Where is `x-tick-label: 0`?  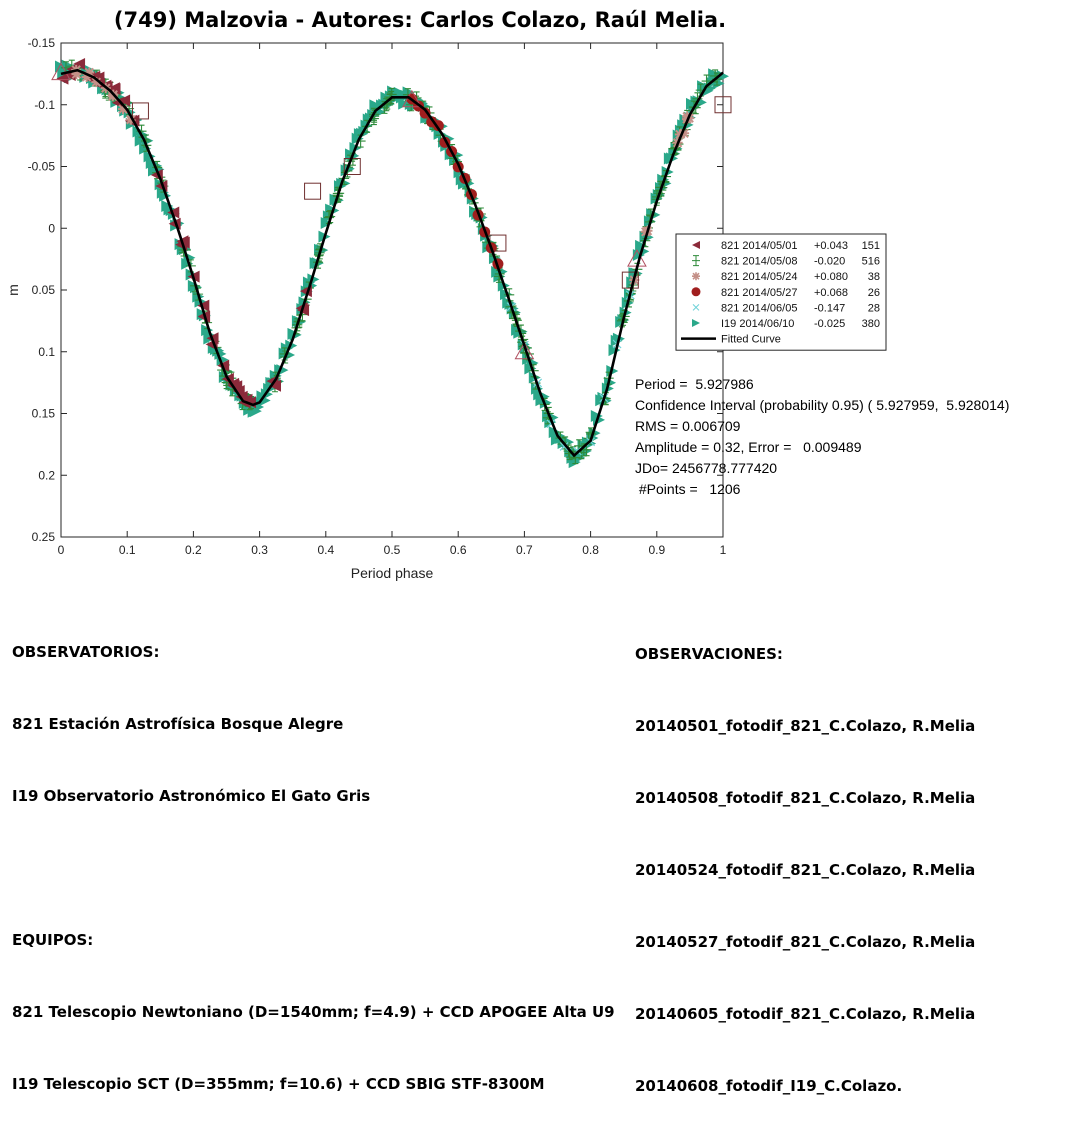 x-tick-label: 0 is located at coordinates (61, 550).